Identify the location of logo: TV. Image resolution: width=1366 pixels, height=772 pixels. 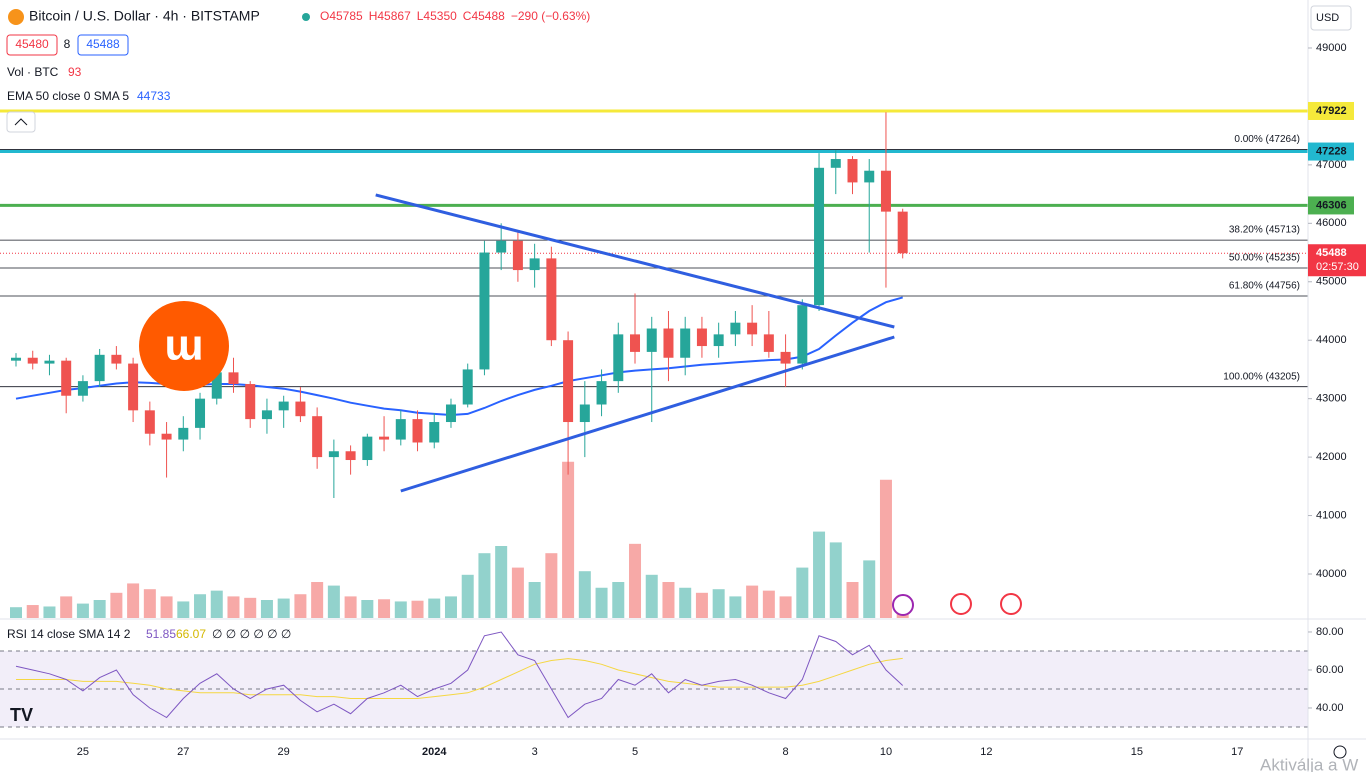
(21, 715).